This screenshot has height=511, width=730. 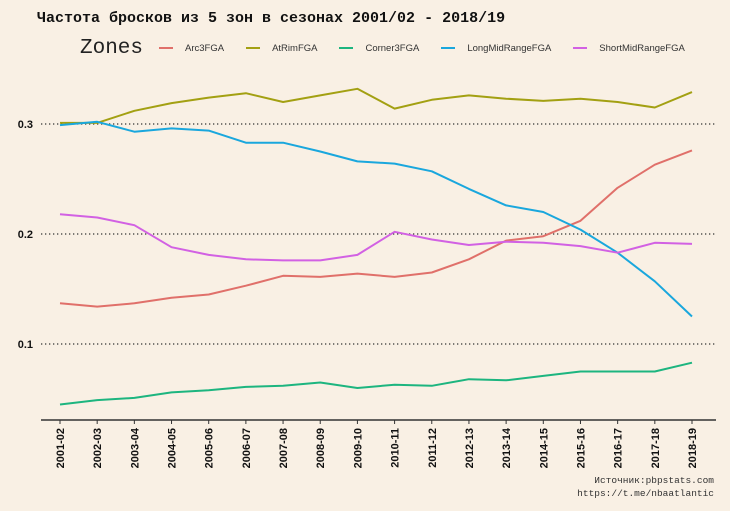 I want to click on x-tick-label: 2006-07, so click(x=247, y=448).